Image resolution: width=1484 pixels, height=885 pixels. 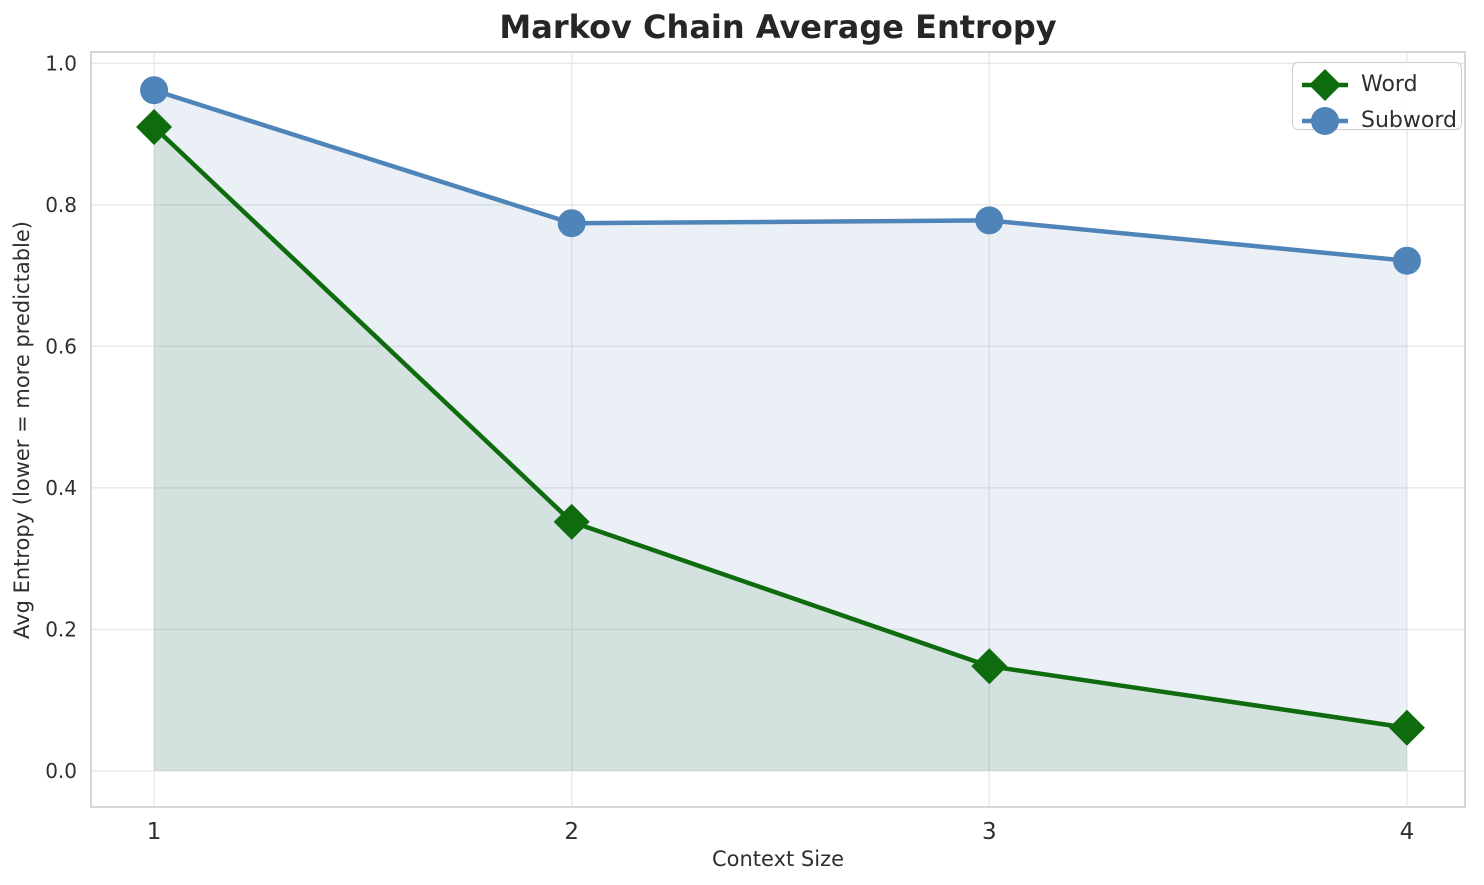 I want to click on legend-item-word: Word, so click(x=1375, y=85).